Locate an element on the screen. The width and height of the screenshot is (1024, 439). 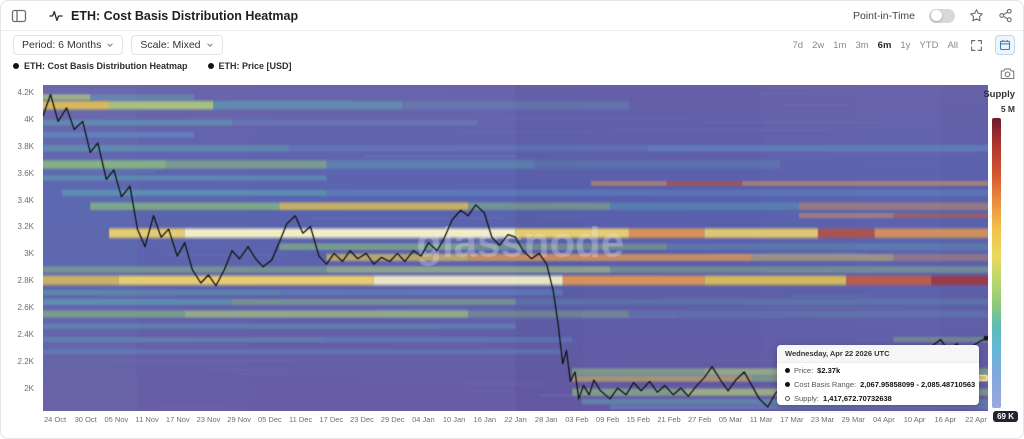
x-tick-label: 05 Dec is located at coordinates (270, 419).